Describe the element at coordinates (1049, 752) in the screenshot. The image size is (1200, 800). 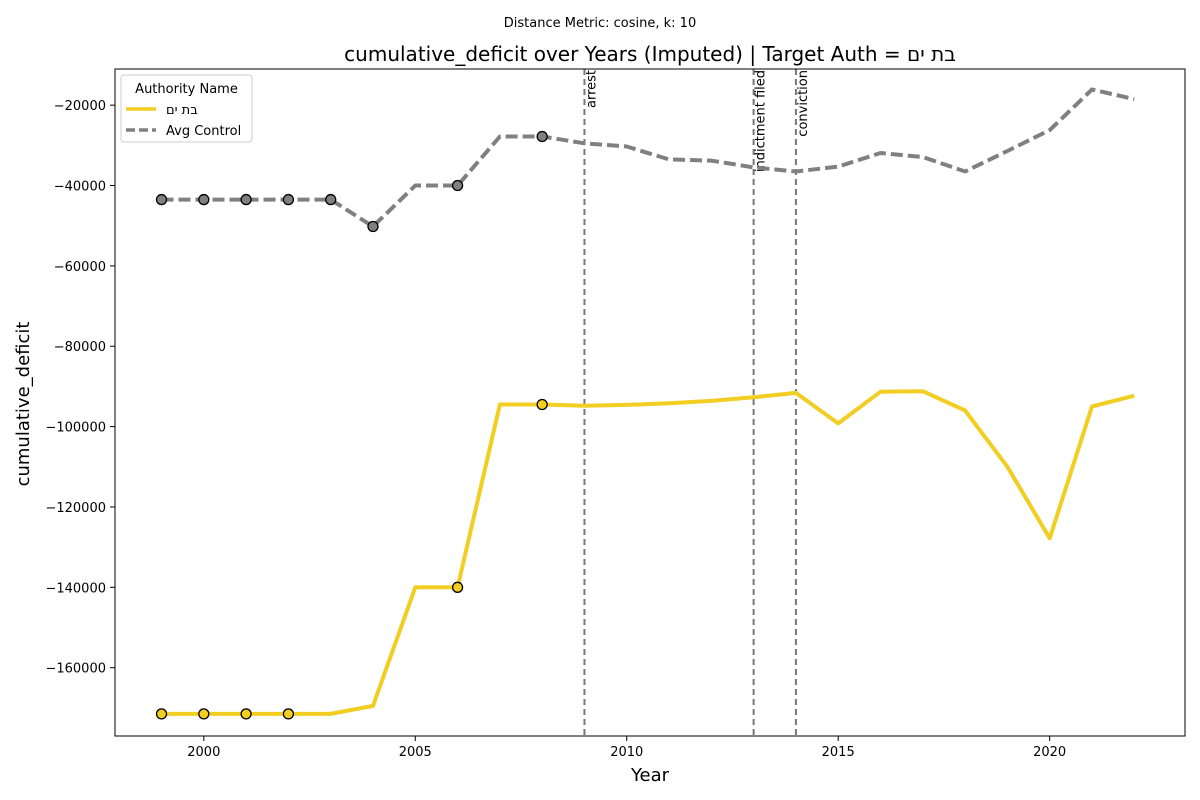
I see `x-tick-label-4: 2020` at that location.